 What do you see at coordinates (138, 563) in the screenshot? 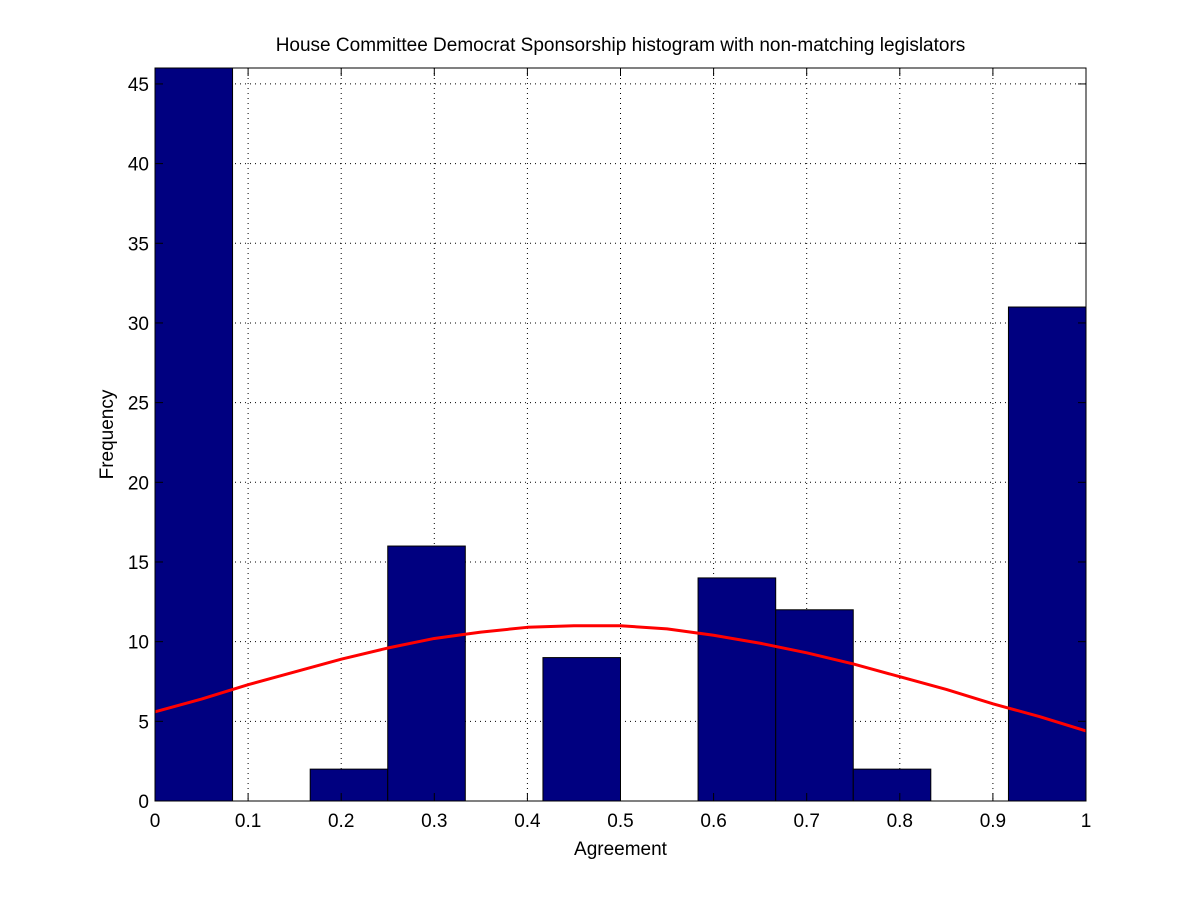
I see `y-tick-label: 15` at bounding box center [138, 563].